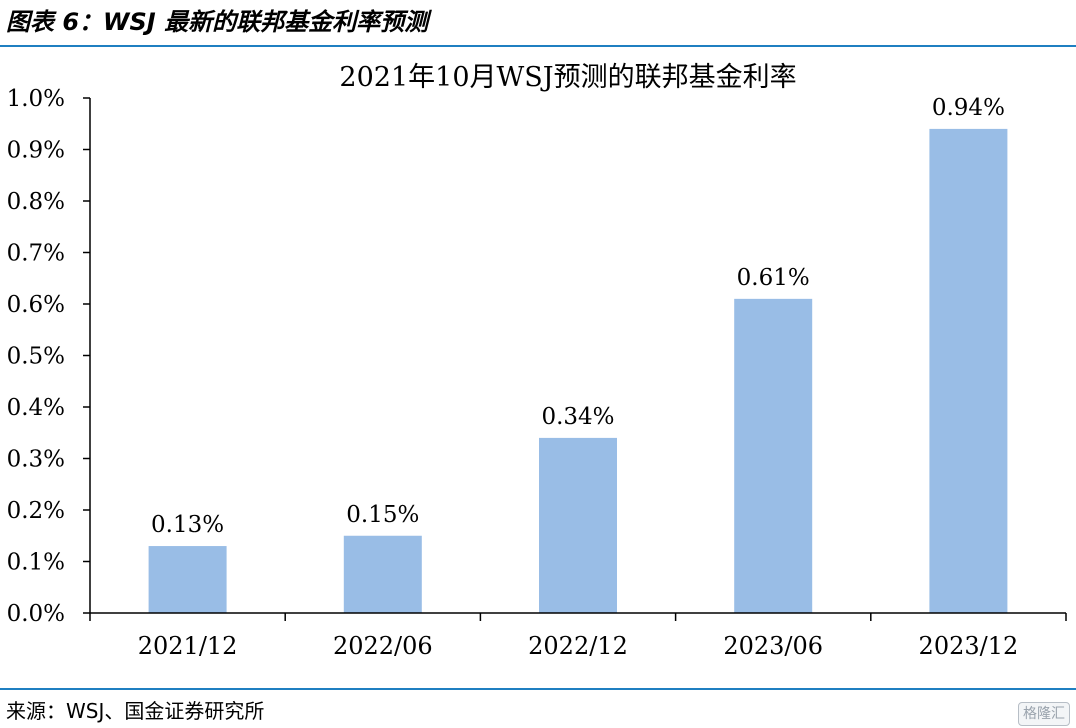 The height and width of the screenshot is (728, 1076). What do you see at coordinates (187, 525) in the screenshot?
I see `data-label: 0.13%` at bounding box center [187, 525].